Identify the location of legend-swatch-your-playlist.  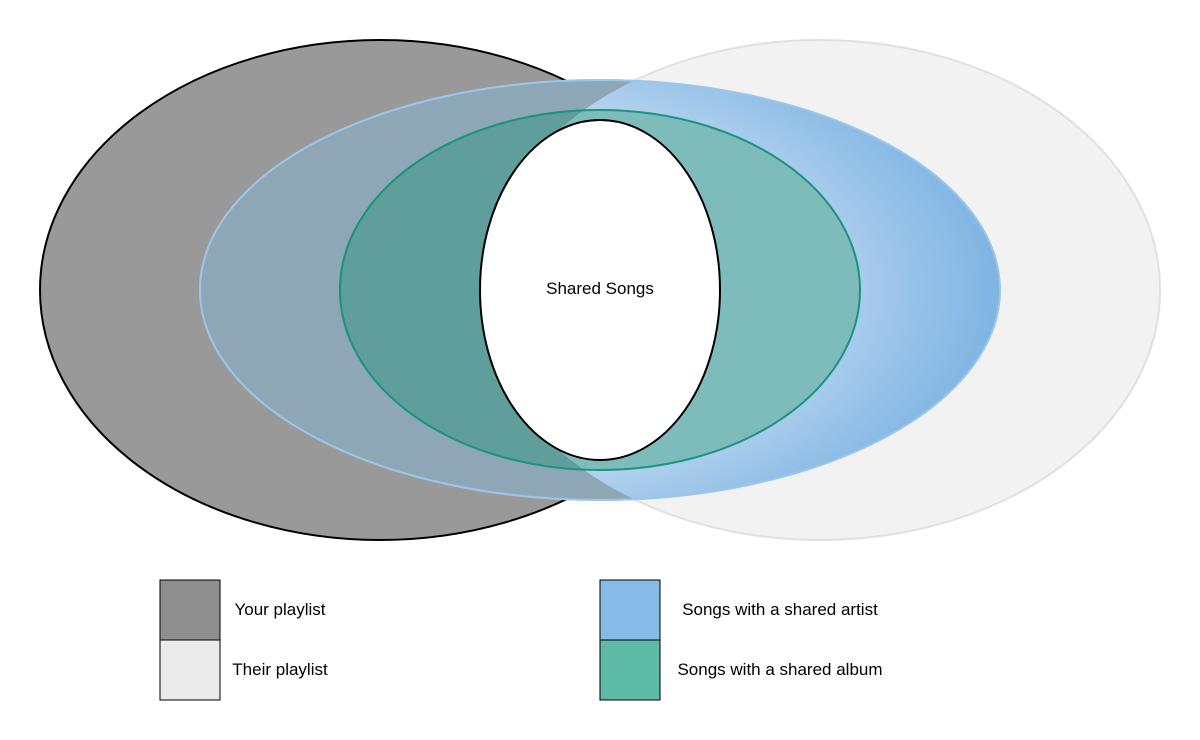
(190, 610).